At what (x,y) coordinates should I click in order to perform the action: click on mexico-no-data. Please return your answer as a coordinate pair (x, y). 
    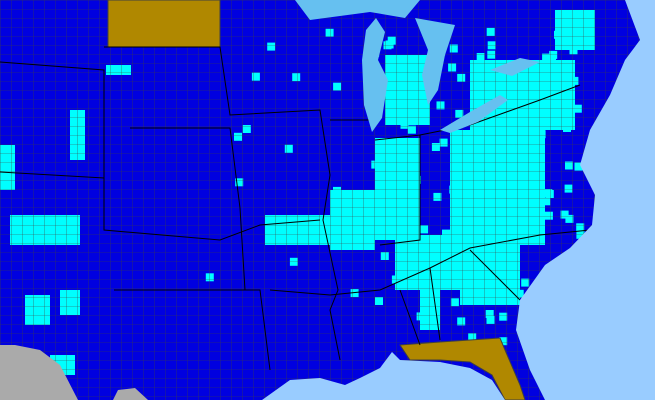
    Looking at the image, I should click on (39, 372).